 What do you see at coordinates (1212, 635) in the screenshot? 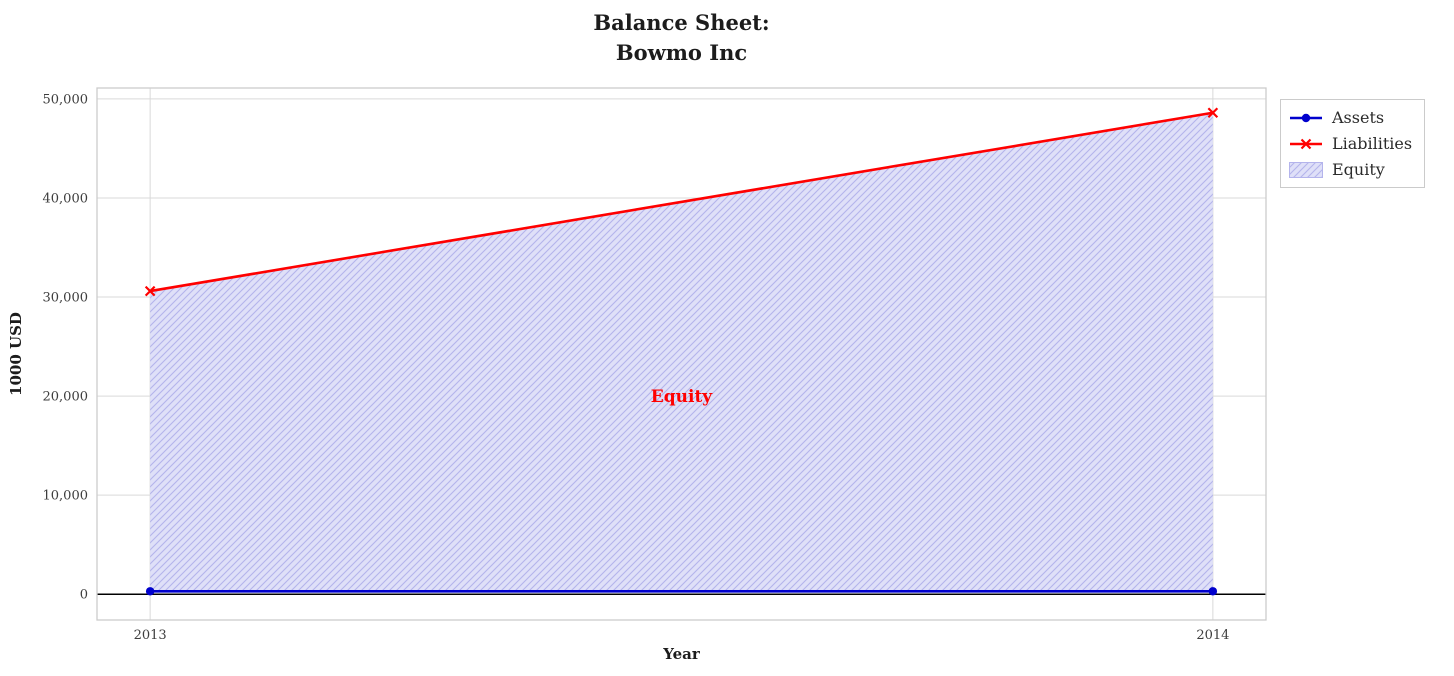
I see `x-tick-label: 2014` at bounding box center [1212, 635].